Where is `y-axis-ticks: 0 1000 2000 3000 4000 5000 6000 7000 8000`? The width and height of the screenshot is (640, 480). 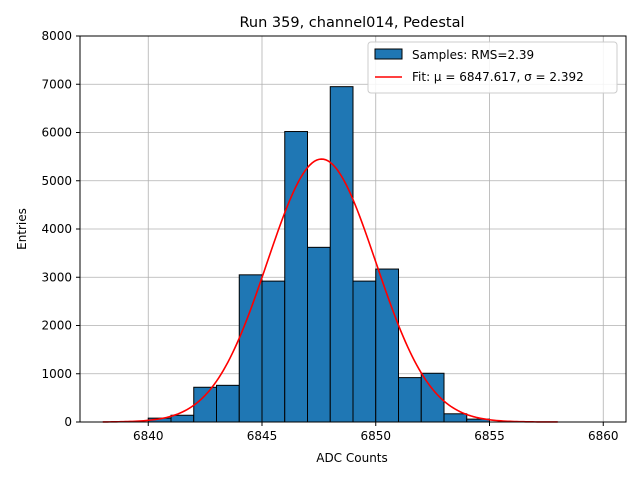
y-axis-ticks: 0 1000 2000 3000 4000 5000 6000 7000 8000 is located at coordinates (60, 229).